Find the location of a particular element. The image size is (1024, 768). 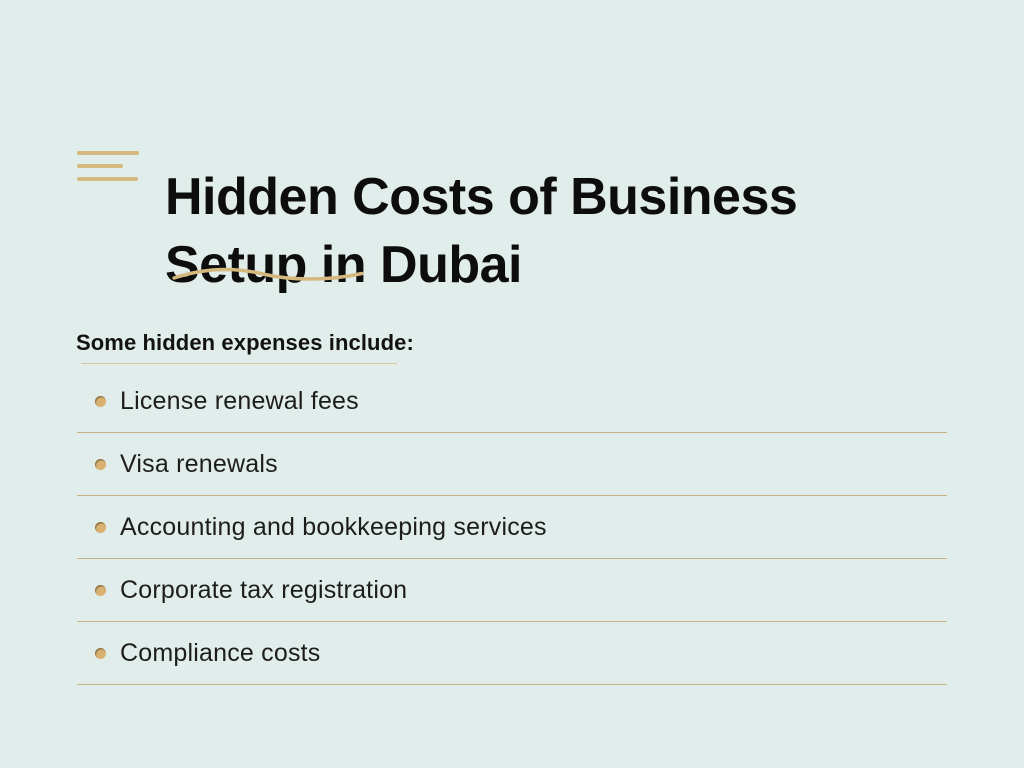

list-item-label: License renewal fees is located at coordinates (239, 400).